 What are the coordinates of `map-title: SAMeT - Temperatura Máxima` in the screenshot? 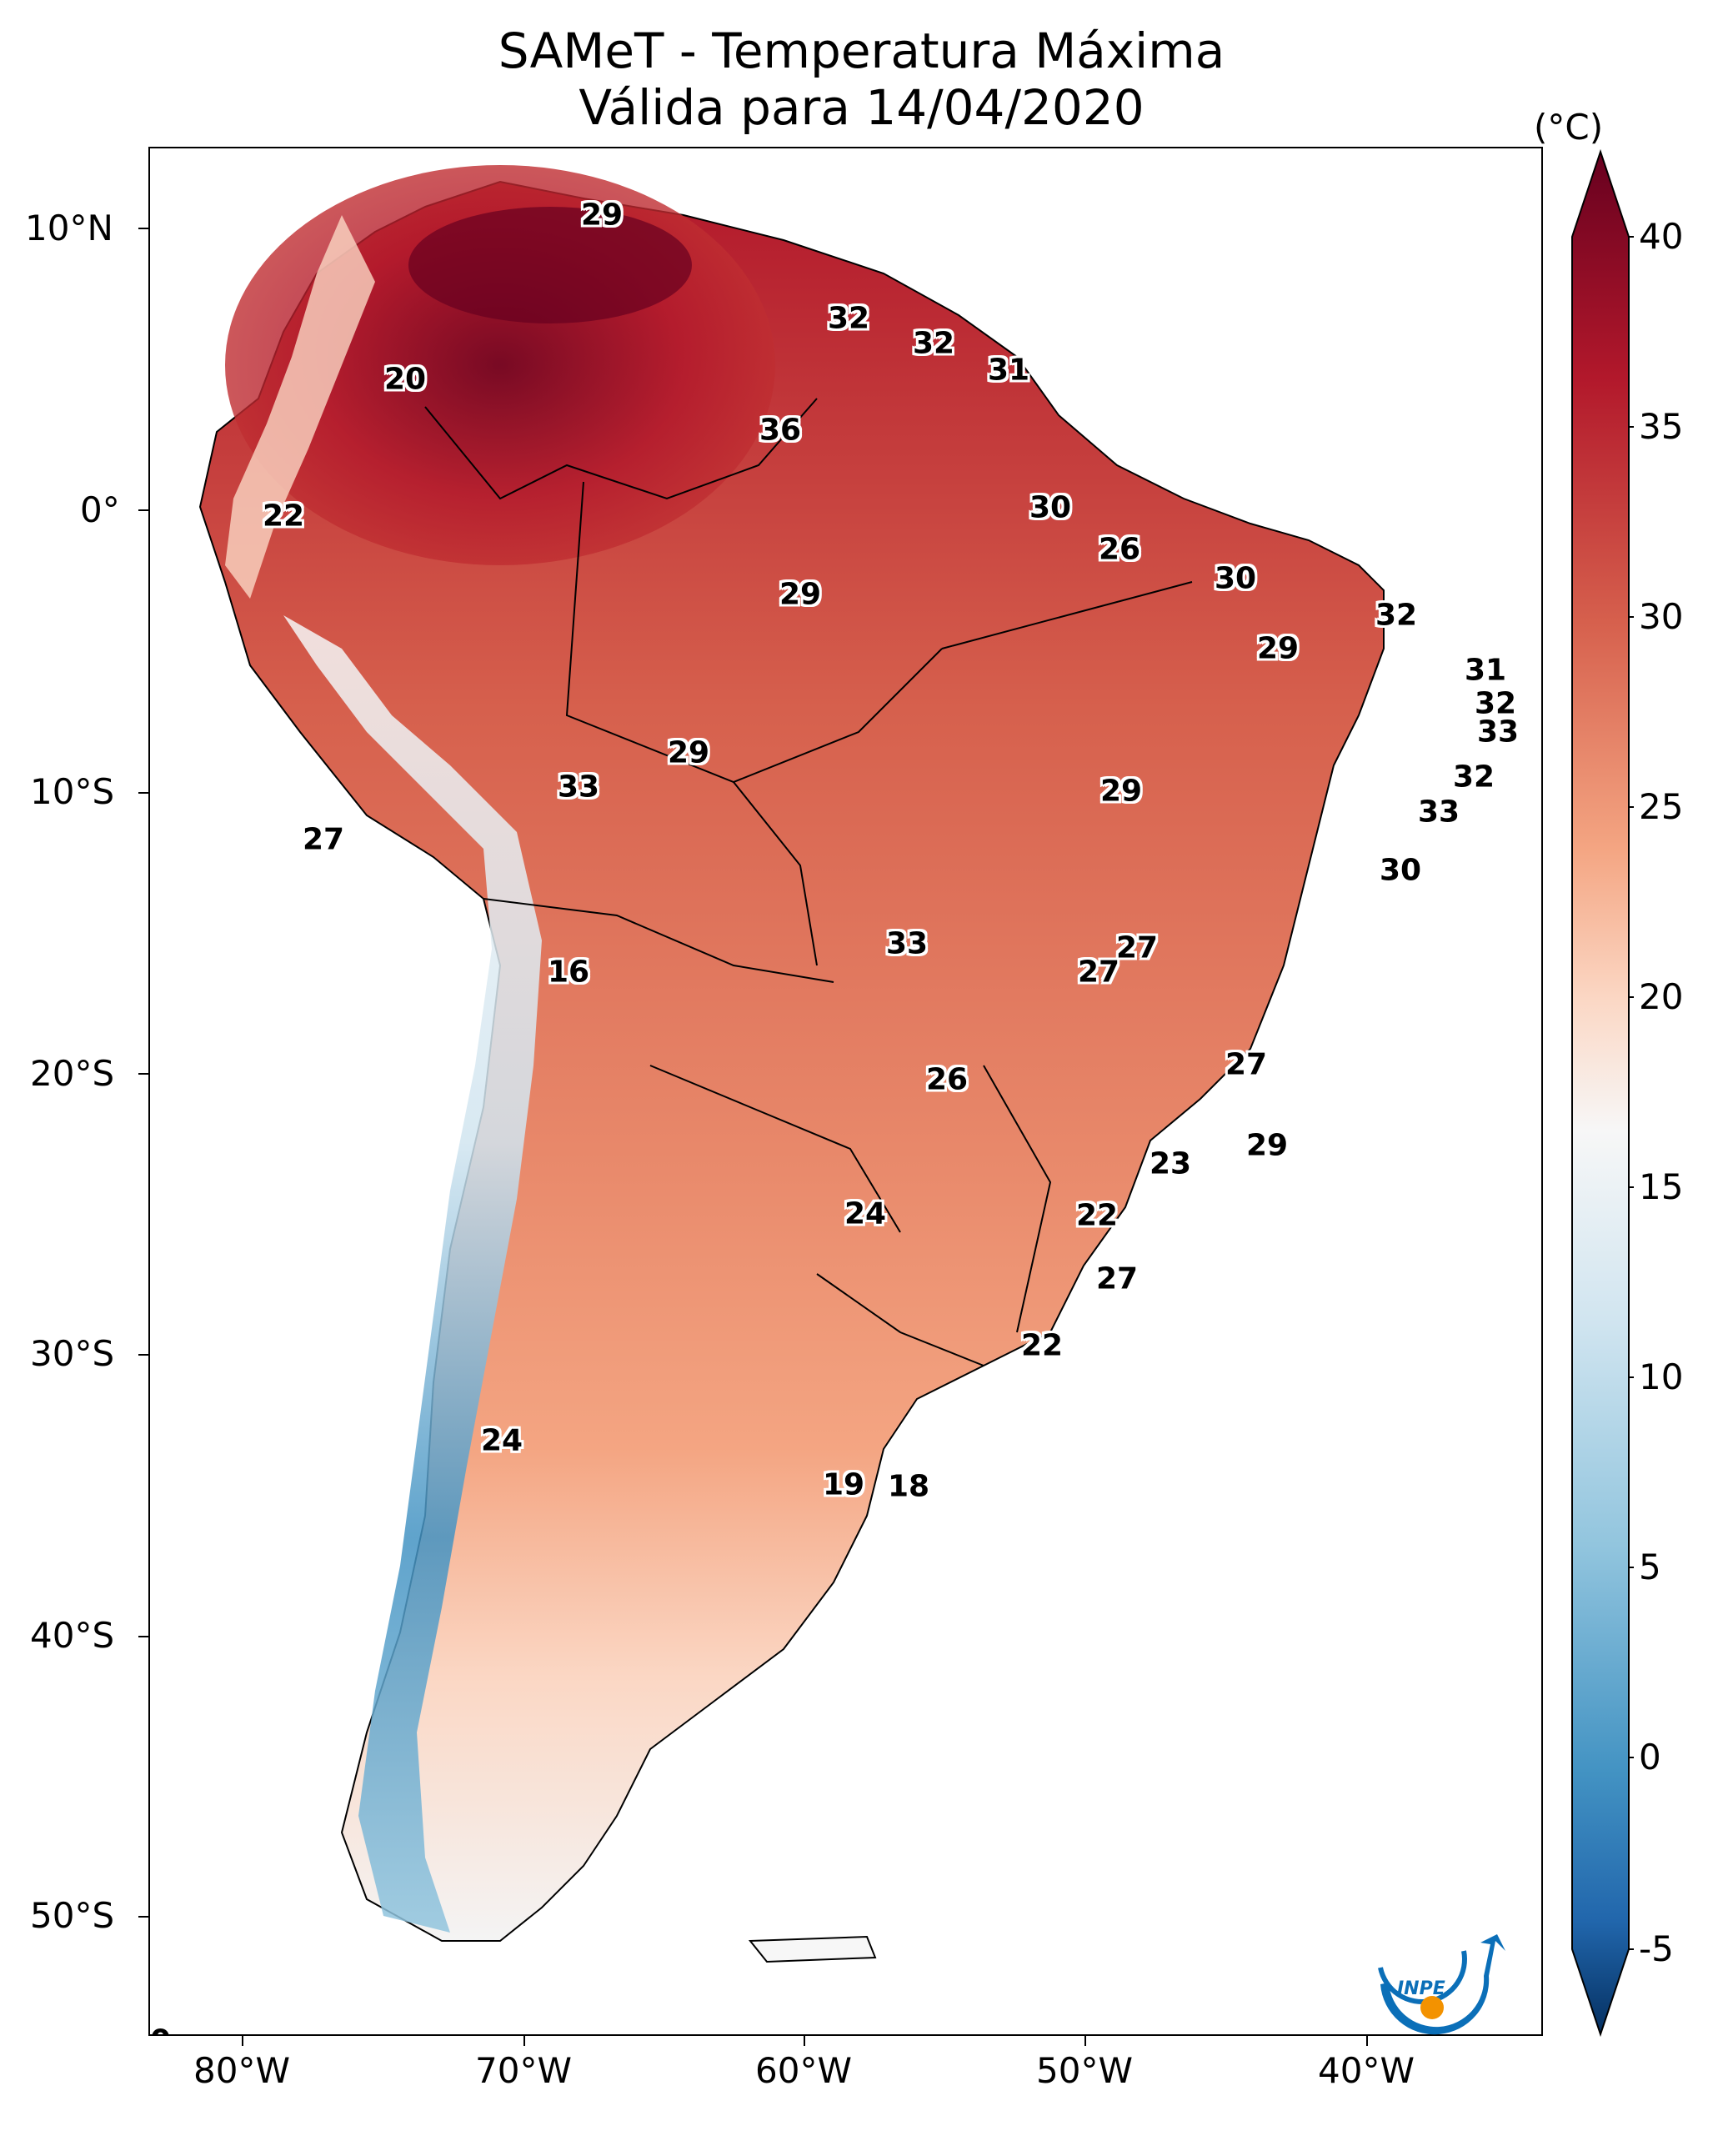 It's located at (861, 51).